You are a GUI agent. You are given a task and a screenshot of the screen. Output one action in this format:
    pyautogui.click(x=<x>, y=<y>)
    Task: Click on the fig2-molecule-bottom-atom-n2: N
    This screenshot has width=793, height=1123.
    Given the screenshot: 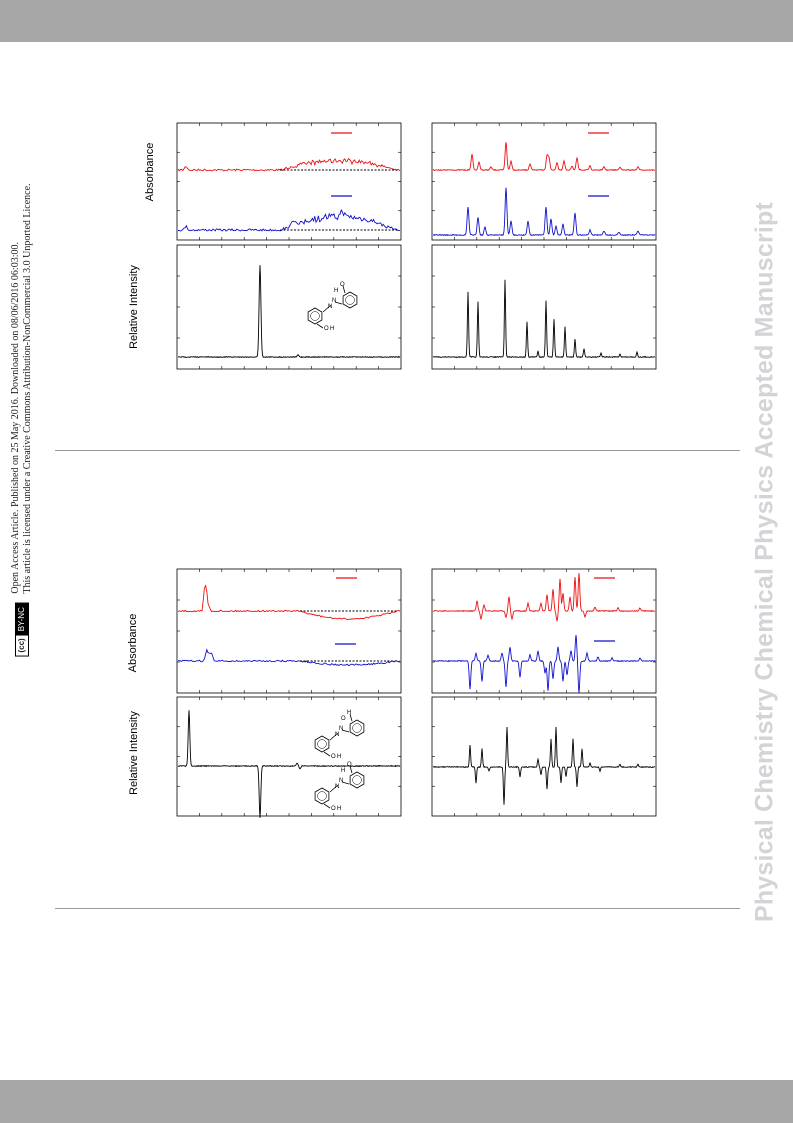 What is the action you would take?
    pyautogui.click(x=337, y=787)
    